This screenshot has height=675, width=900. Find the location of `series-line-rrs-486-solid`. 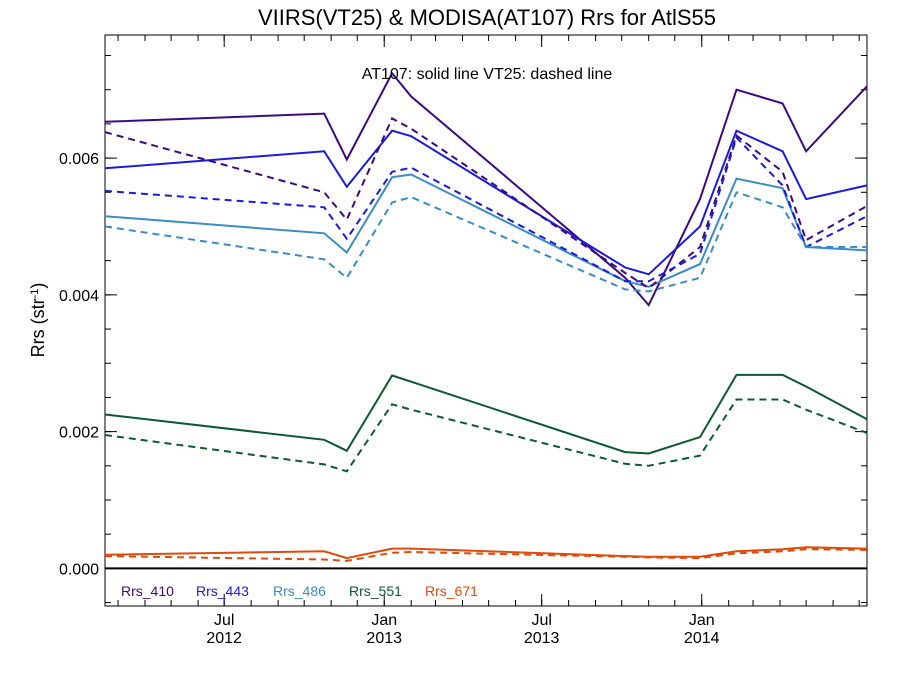

series-line-rrs-486-solid is located at coordinates (486, 230).